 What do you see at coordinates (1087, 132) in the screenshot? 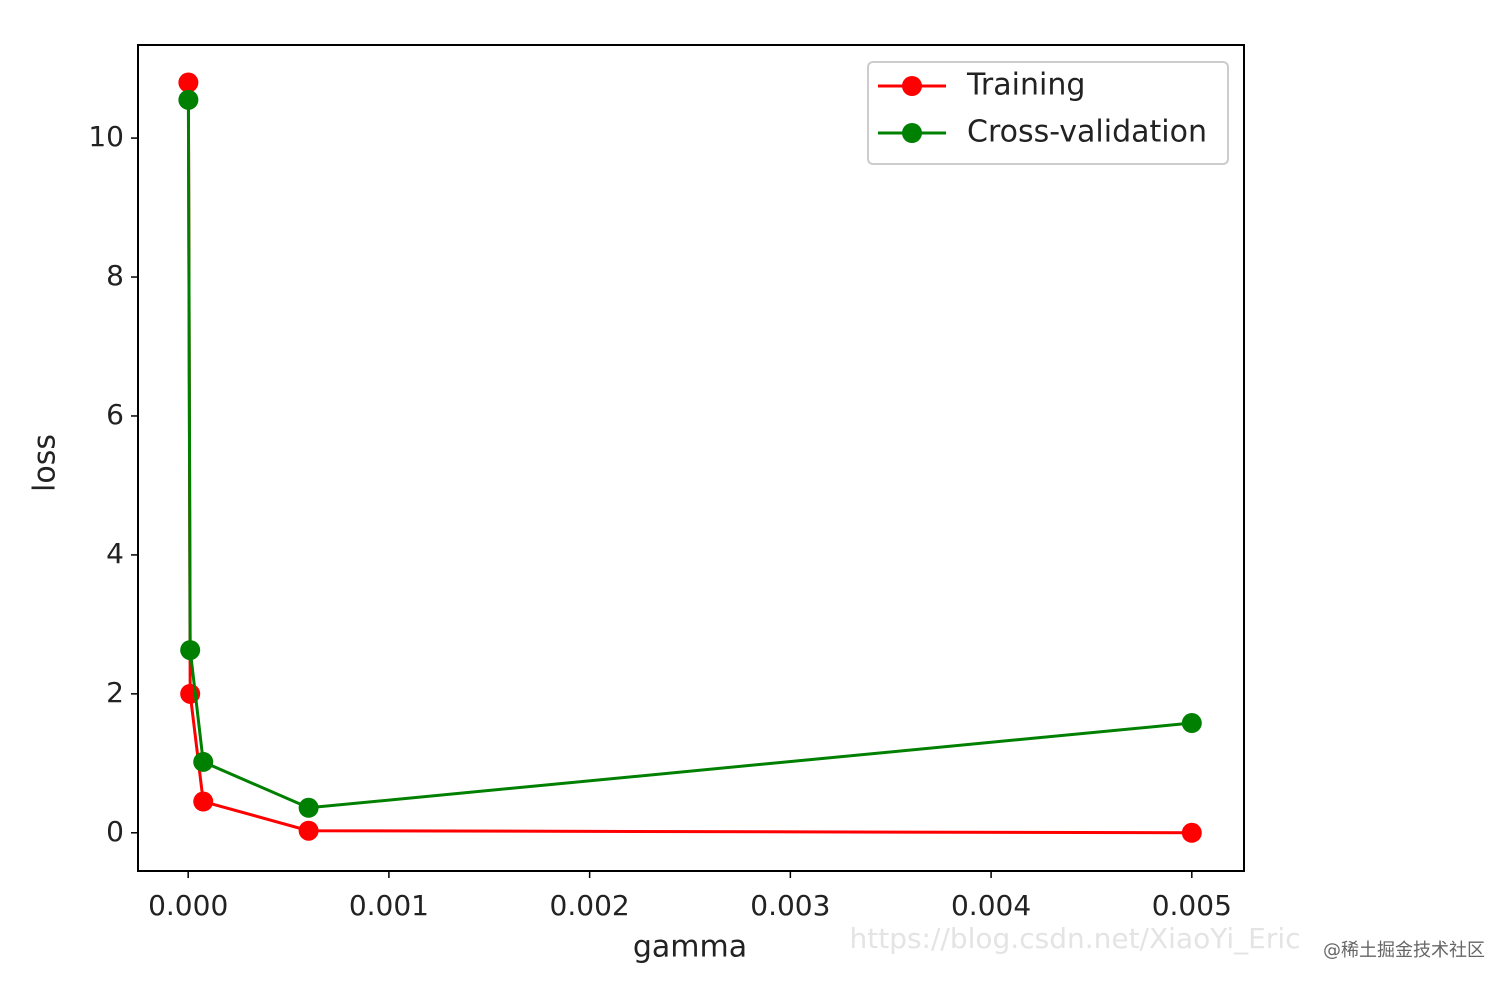
I see `legend-label: Cross-validation` at bounding box center [1087, 132].